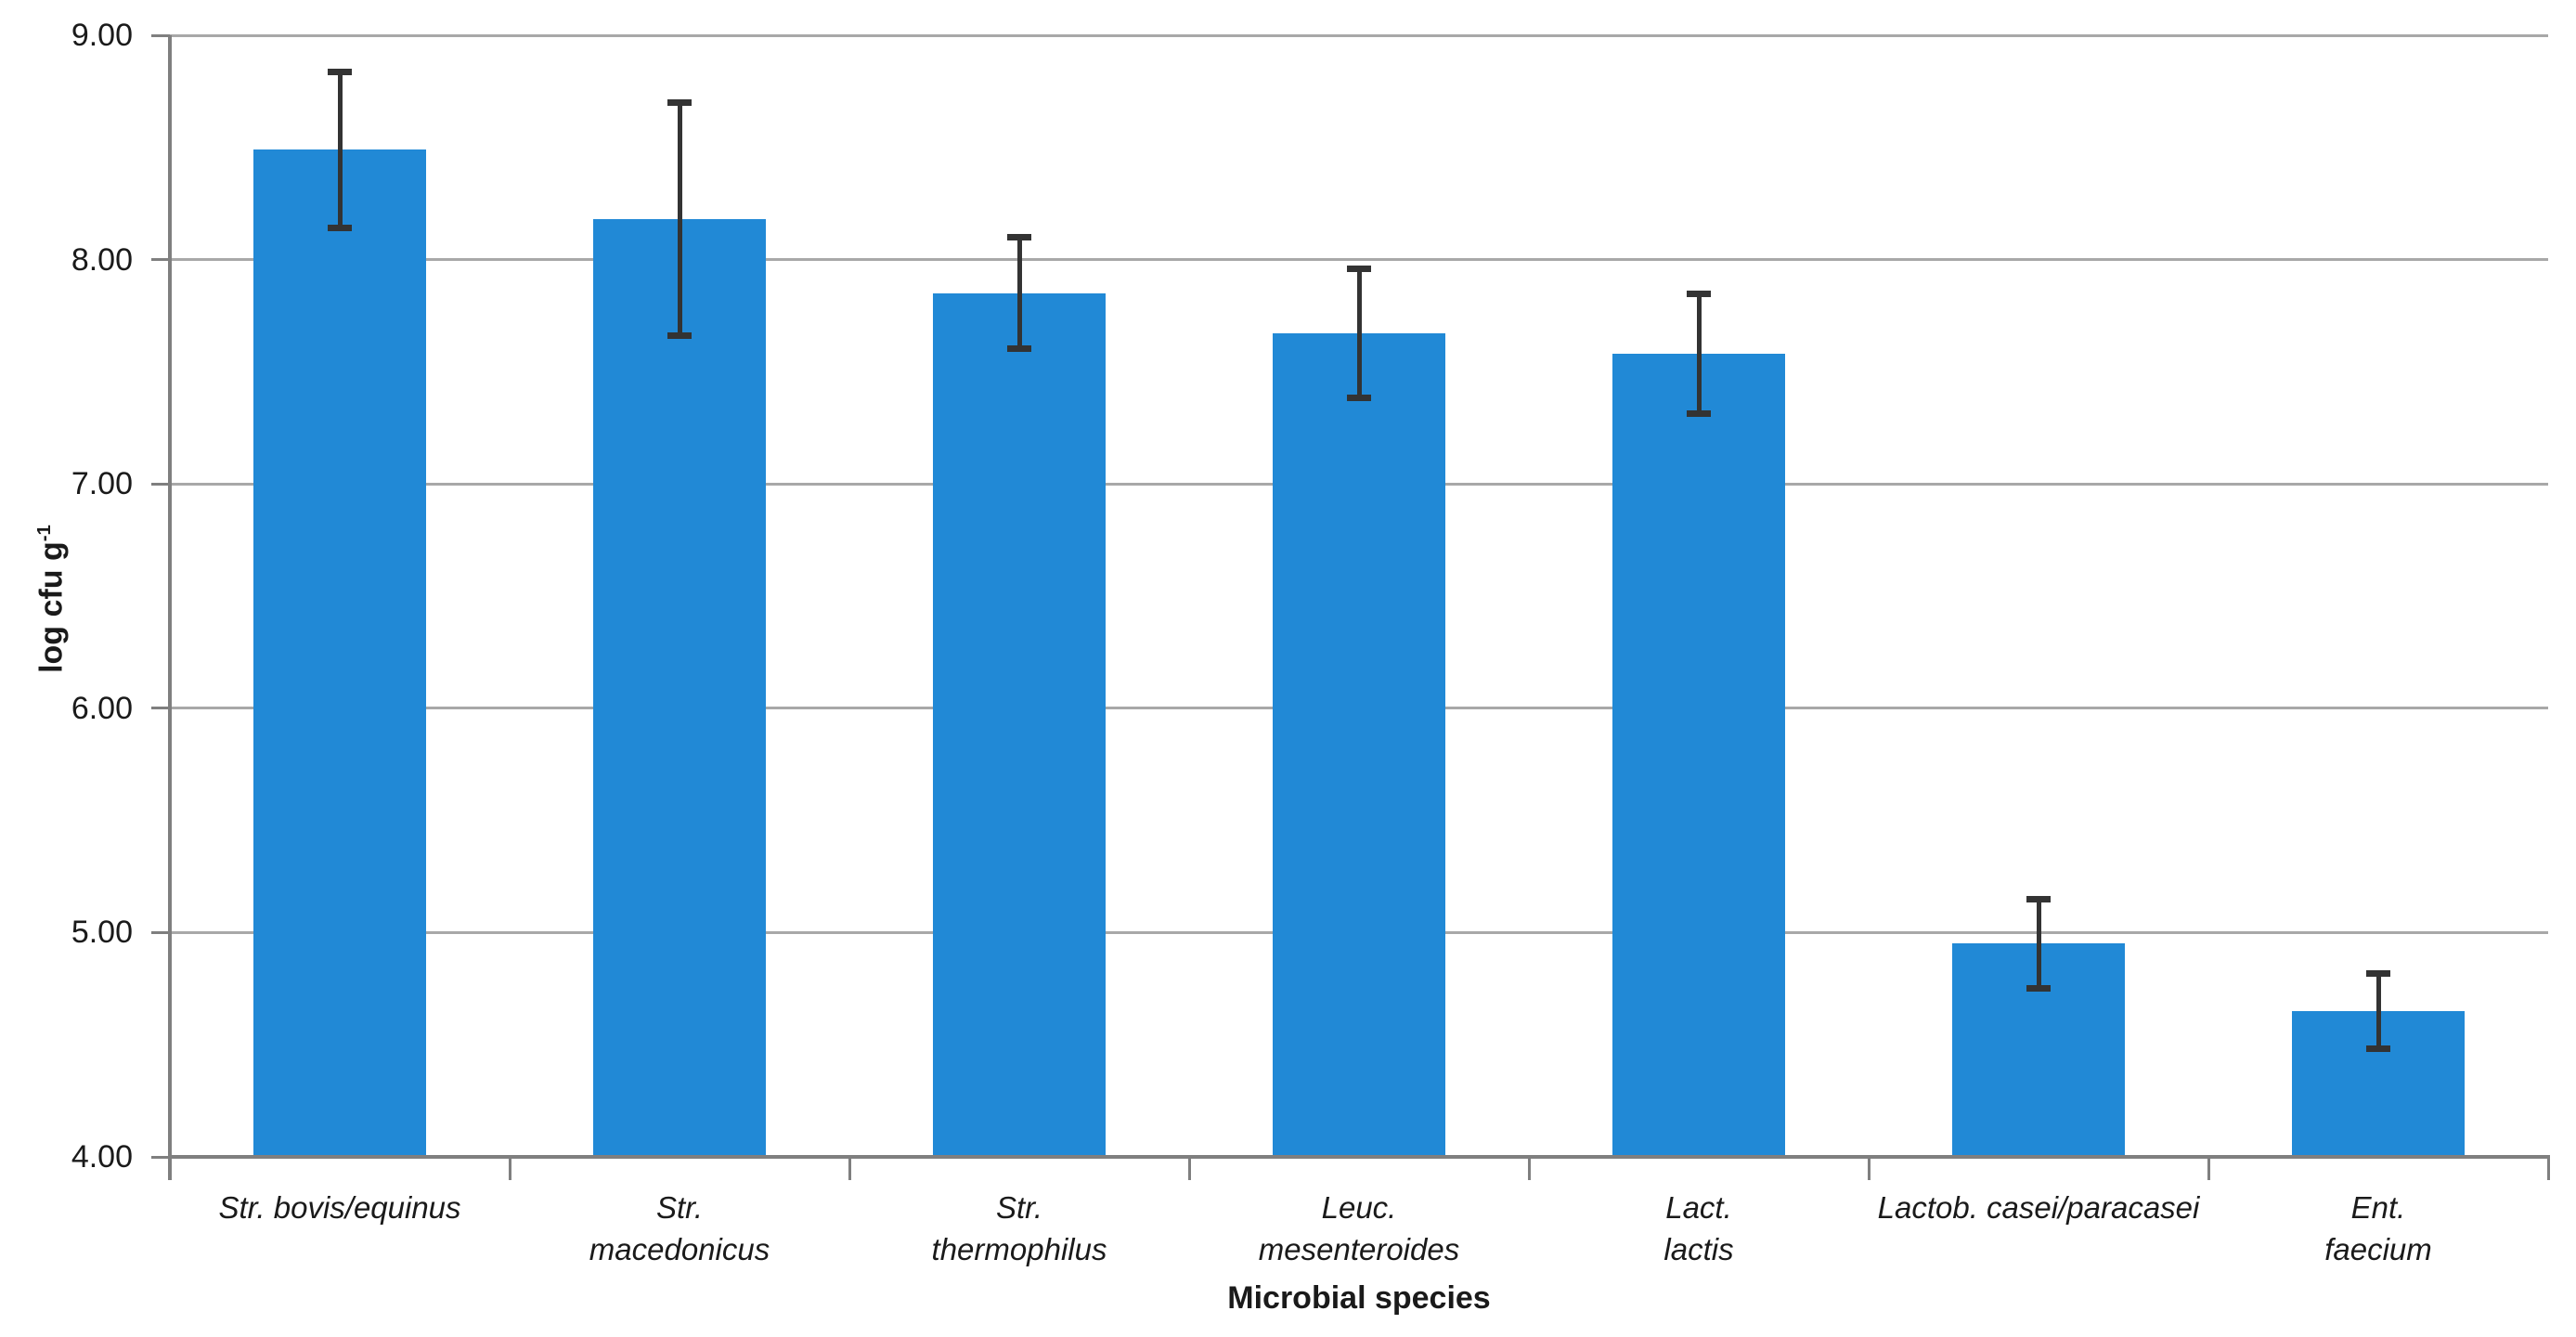 This screenshot has width=2576, height=1337. I want to click on x-tick-label-3: Str. thermophilus, so click(1019, 1228).